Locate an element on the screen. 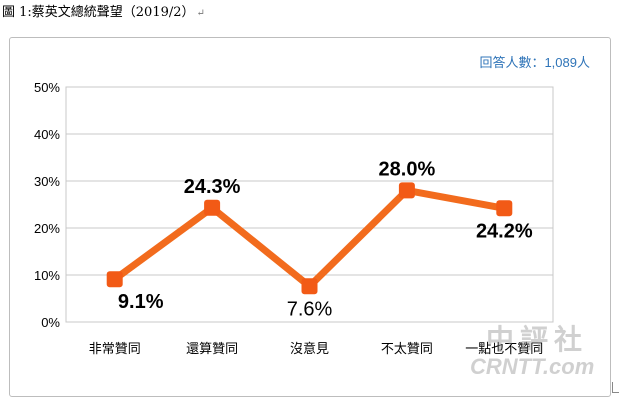 The image size is (623, 413). y-tick-label: 30% is located at coordinates (47, 181).